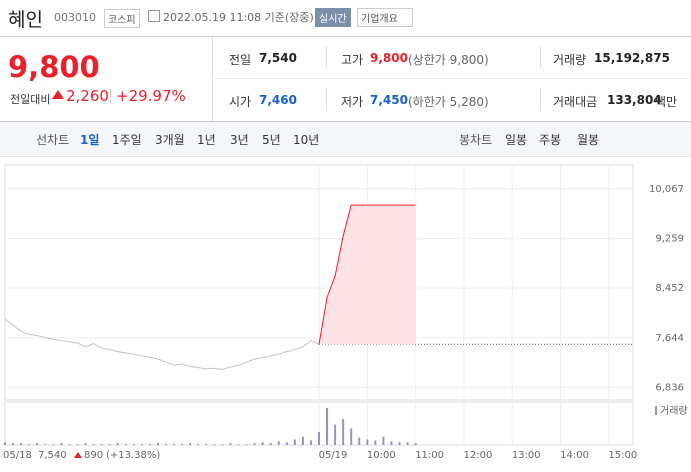 This screenshot has width=691, height=472. I want to click on y-tick-label: 6,836, so click(669, 388).